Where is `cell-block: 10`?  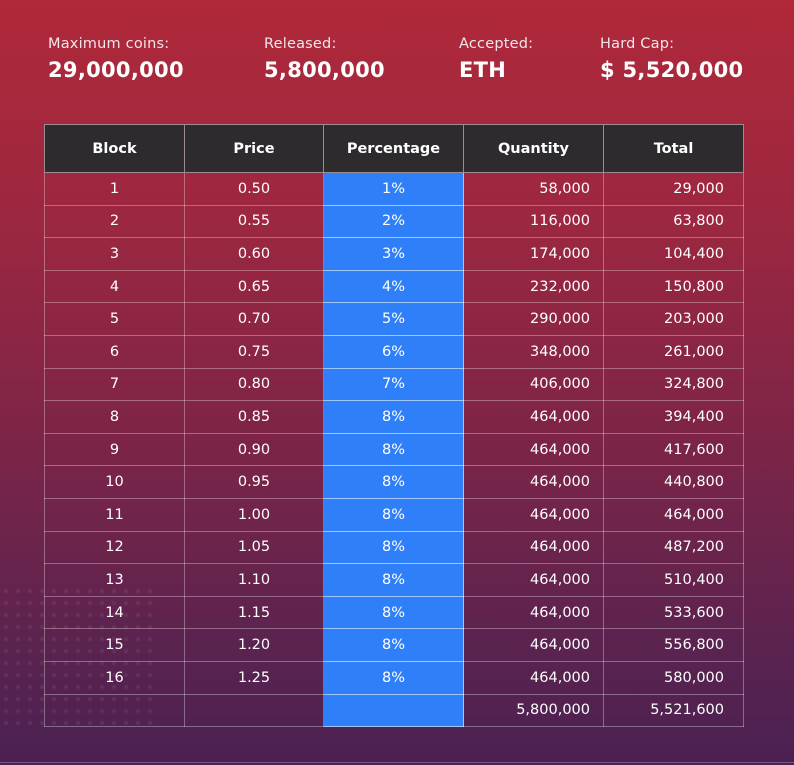
cell-block: 10 is located at coordinates (114, 482).